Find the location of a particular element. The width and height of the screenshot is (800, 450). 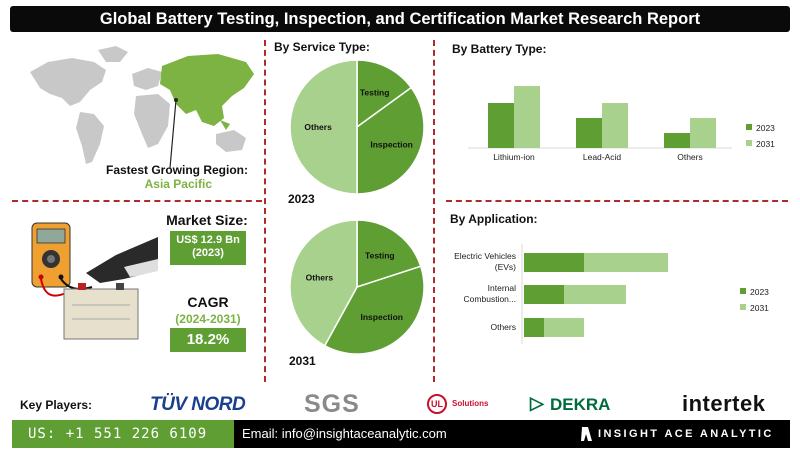

dekra-chevron-icon: ▷ is located at coordinates (537, 403).